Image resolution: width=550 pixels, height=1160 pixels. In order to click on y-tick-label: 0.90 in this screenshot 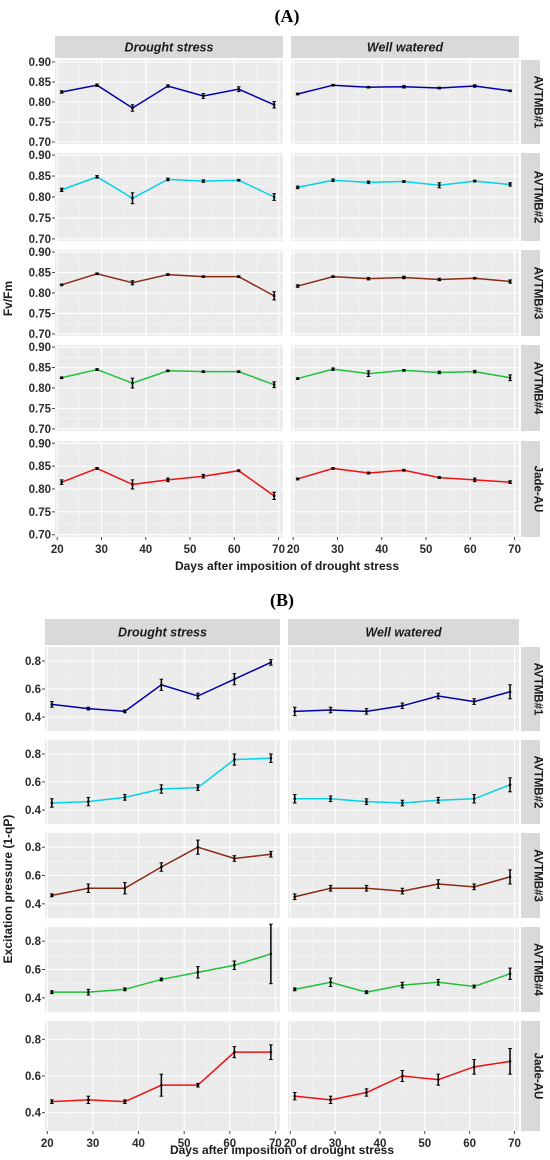, I will do `click(40, 156)`.